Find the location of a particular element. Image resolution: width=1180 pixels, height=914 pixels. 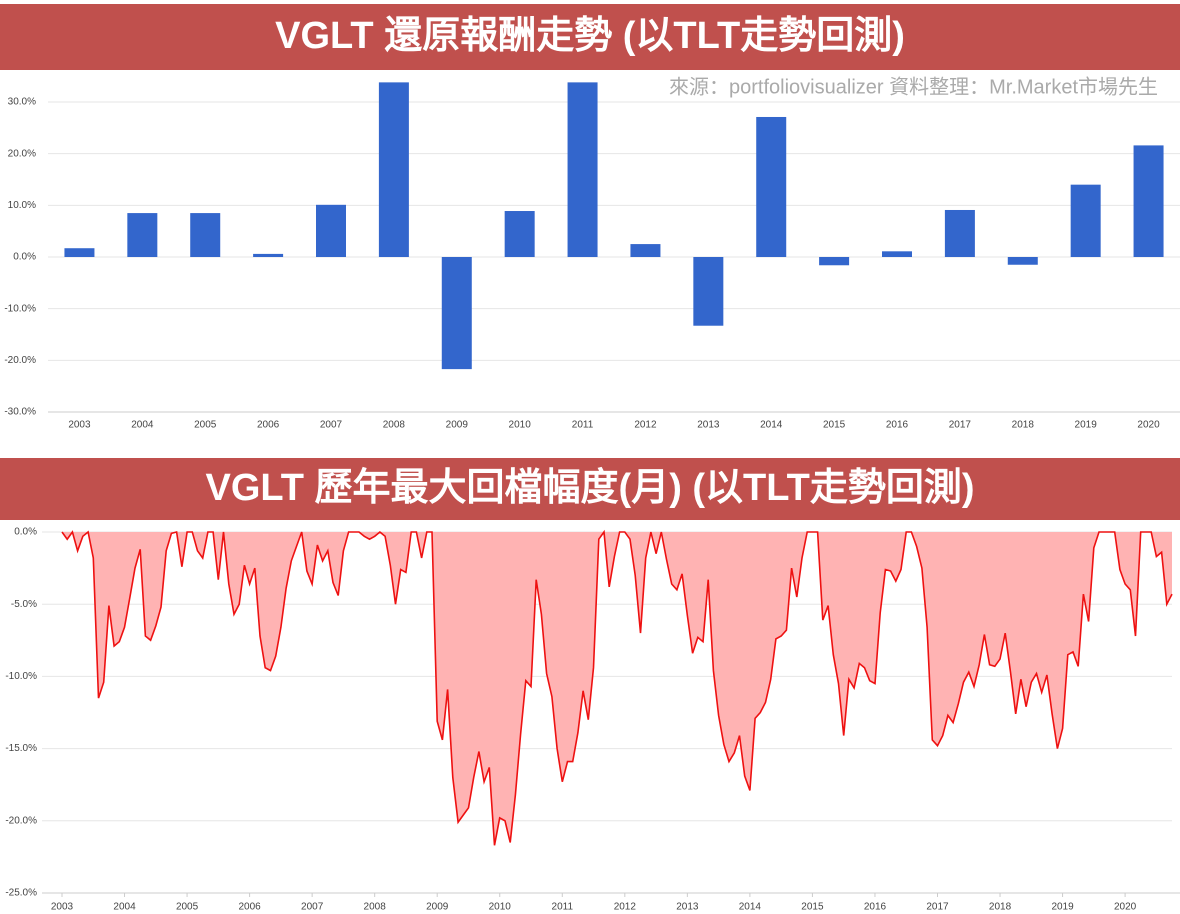

y-tick-label: 20.0% is located at coordinates (22, 153).